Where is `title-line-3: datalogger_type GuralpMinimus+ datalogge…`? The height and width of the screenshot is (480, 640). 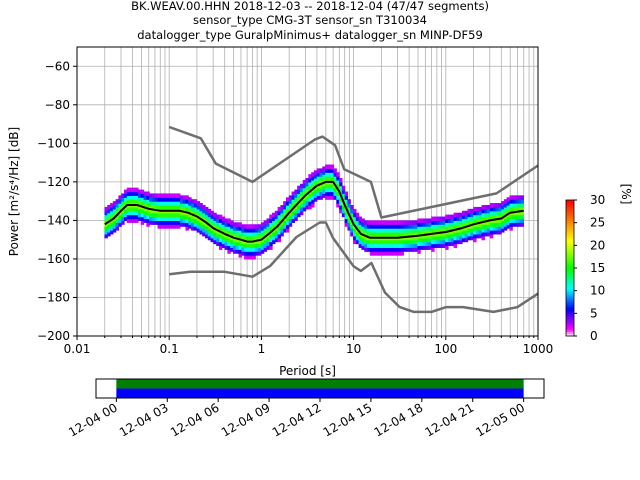
title-line-3: datalogger_type GuralpMinimus+ datalogge… is located at coordinates (310, 35).